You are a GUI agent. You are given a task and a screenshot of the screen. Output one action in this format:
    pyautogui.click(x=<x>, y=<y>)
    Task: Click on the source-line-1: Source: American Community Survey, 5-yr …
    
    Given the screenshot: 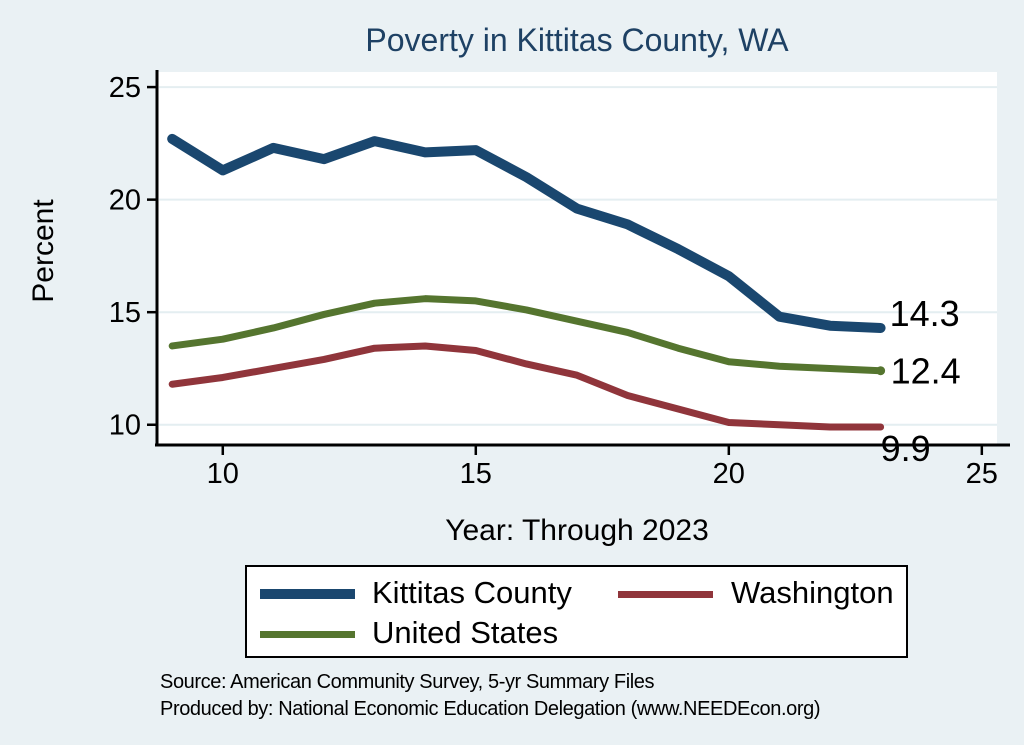 What is the action you would take?
    pyautogui.click(x=407, y=682)
    